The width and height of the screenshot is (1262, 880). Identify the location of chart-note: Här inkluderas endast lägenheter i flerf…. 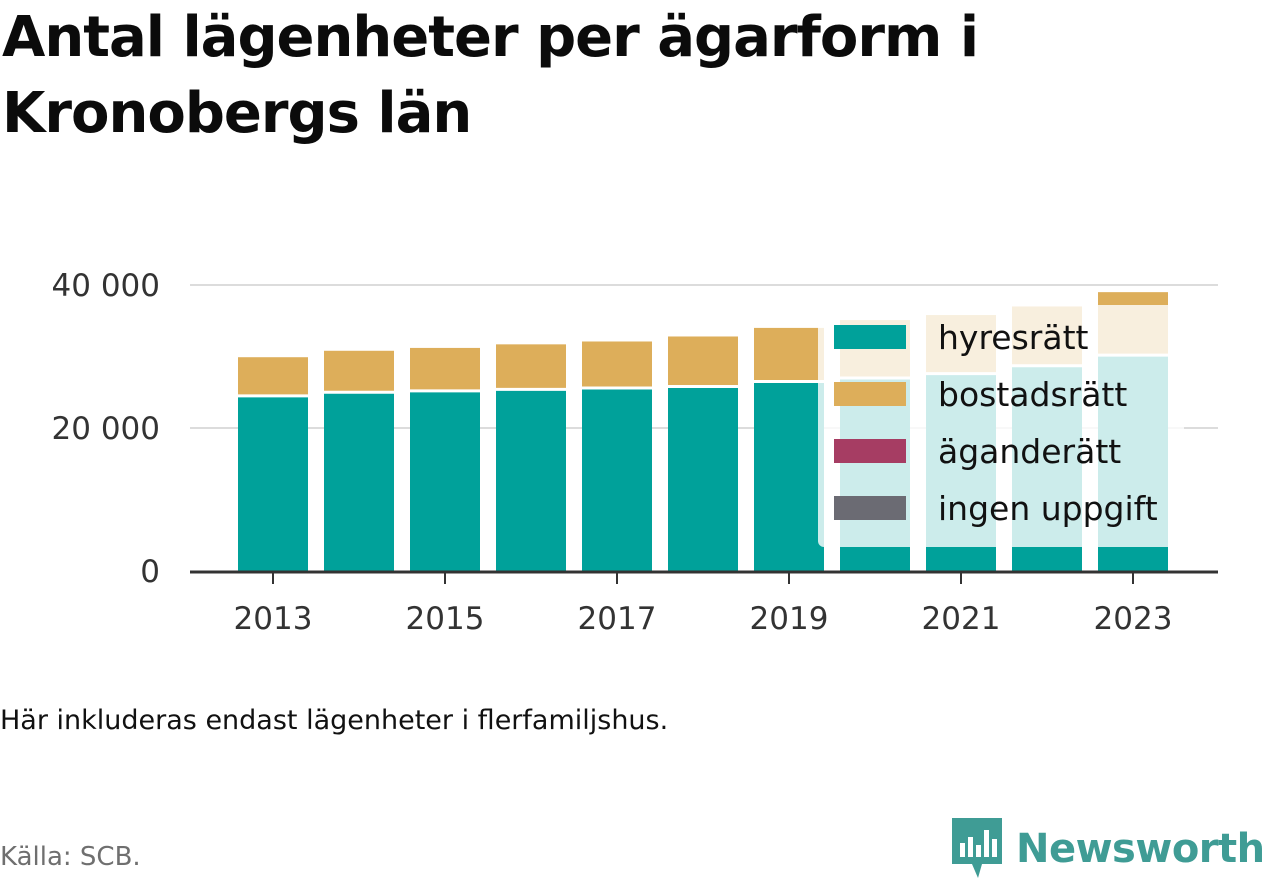
(334, 720).